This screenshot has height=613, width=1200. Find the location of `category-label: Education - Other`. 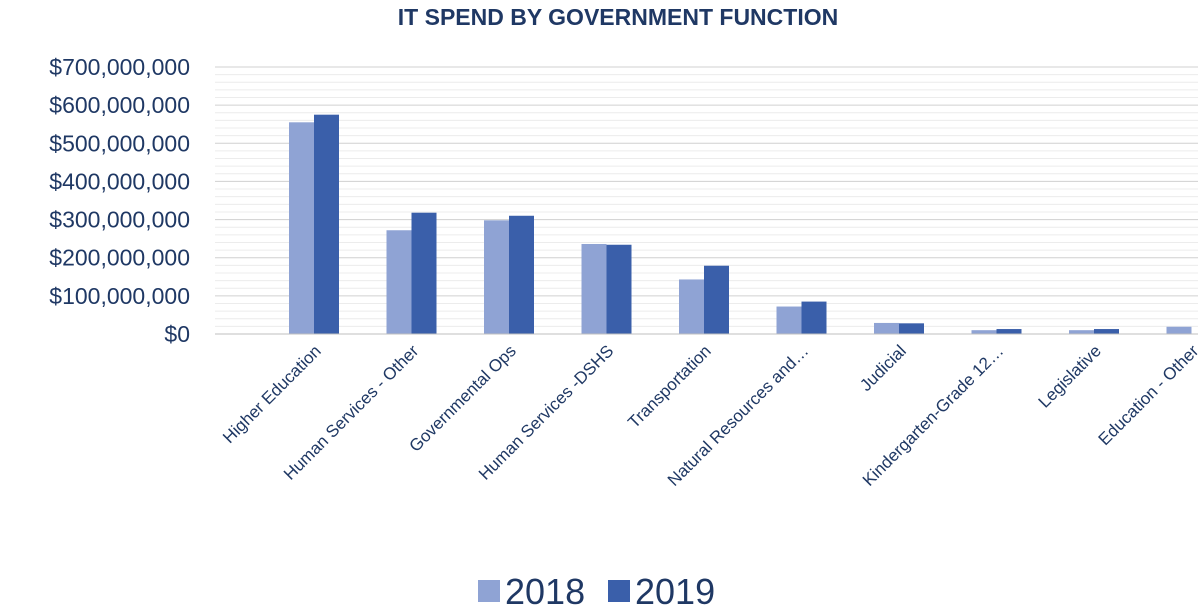

category-label: Education - Other is located at coordinates (1147, 395).